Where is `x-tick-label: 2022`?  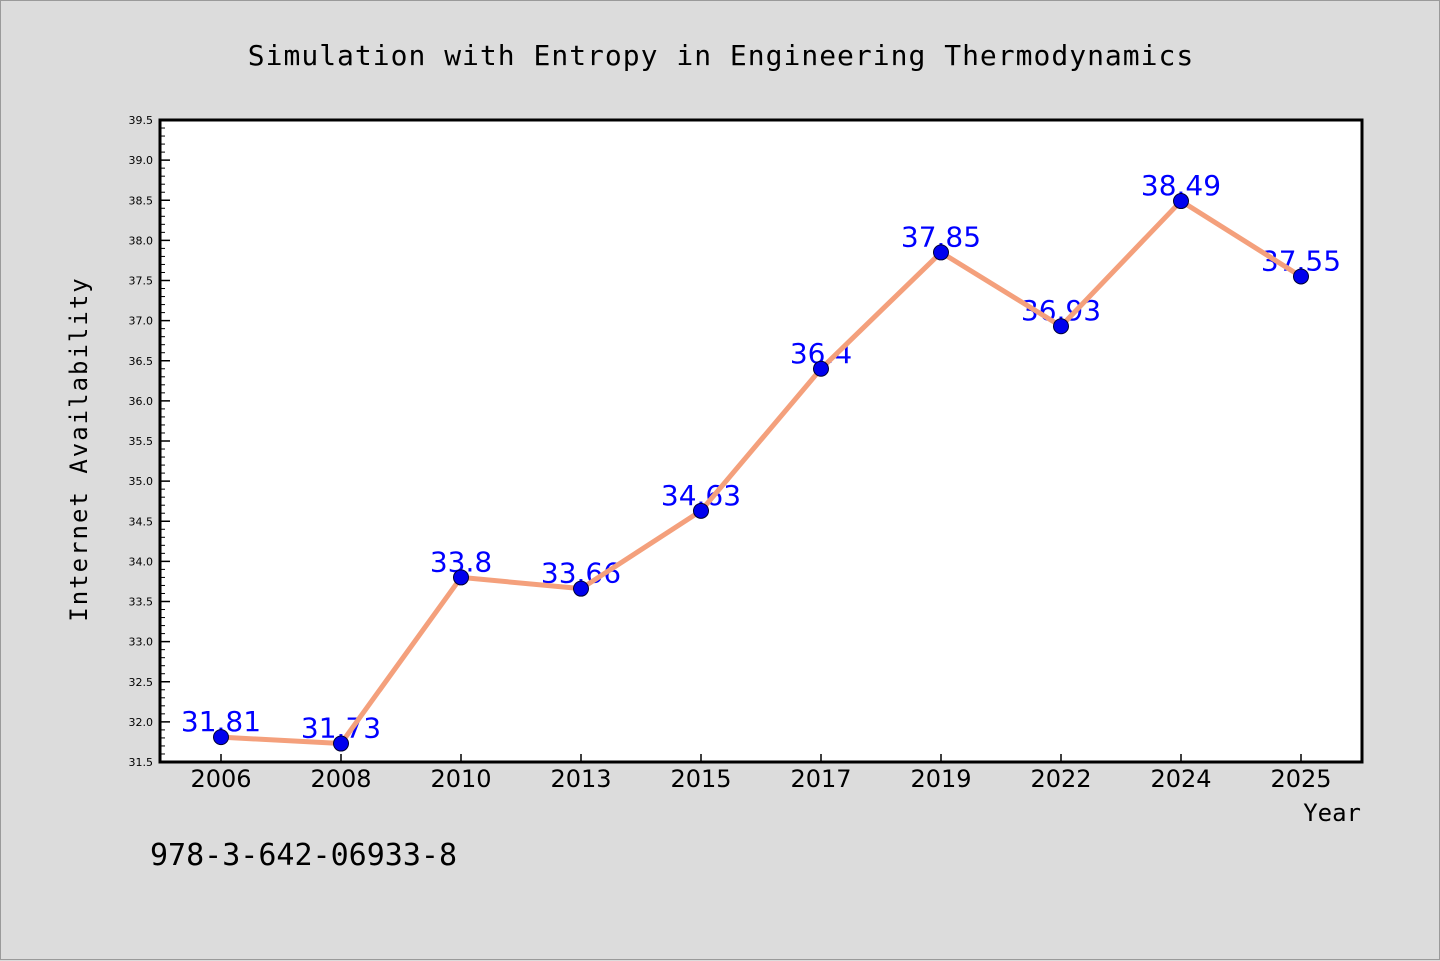
x-tick-label: 2022 is located at coordinates (1060, 779).